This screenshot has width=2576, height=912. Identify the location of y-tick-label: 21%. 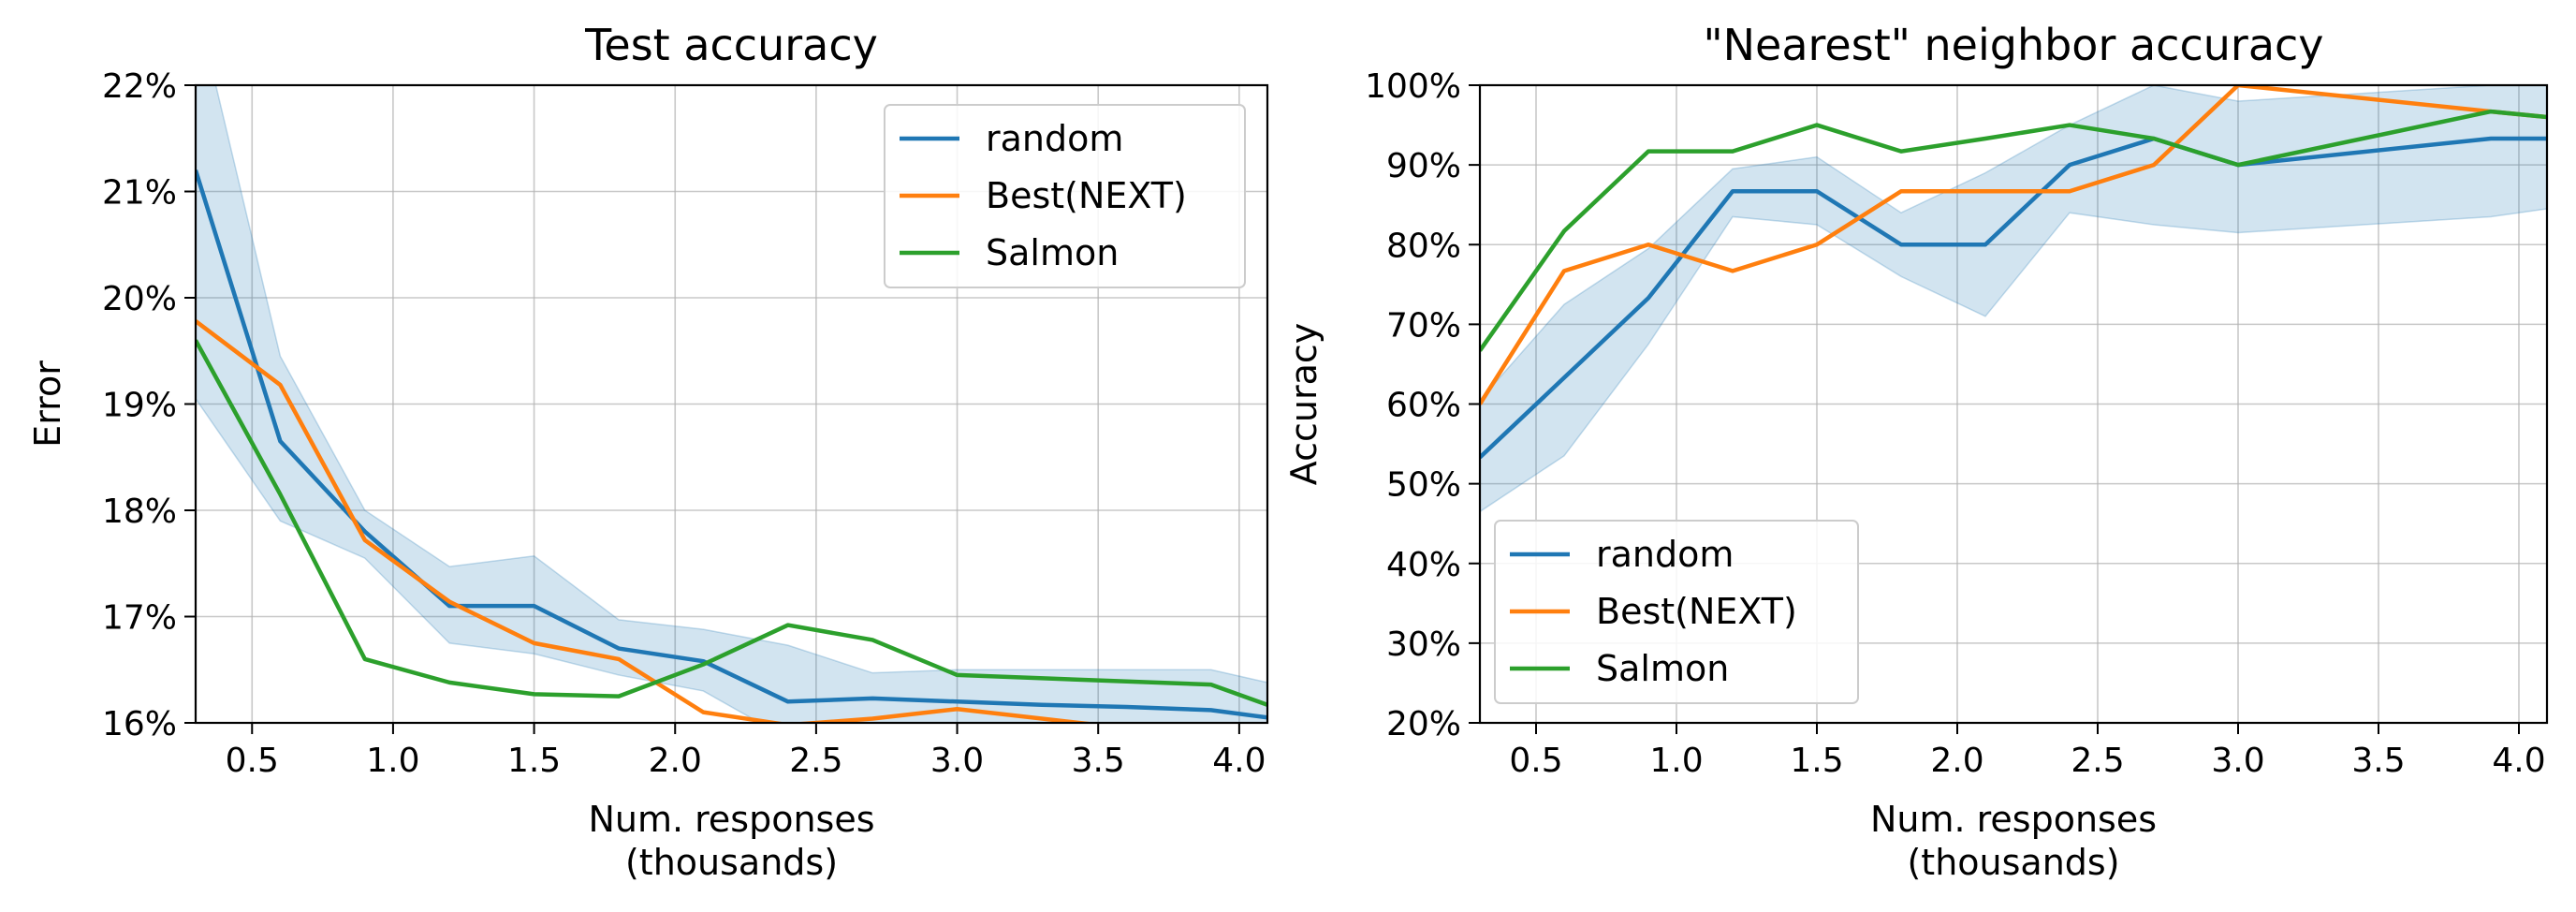
(139, 193).